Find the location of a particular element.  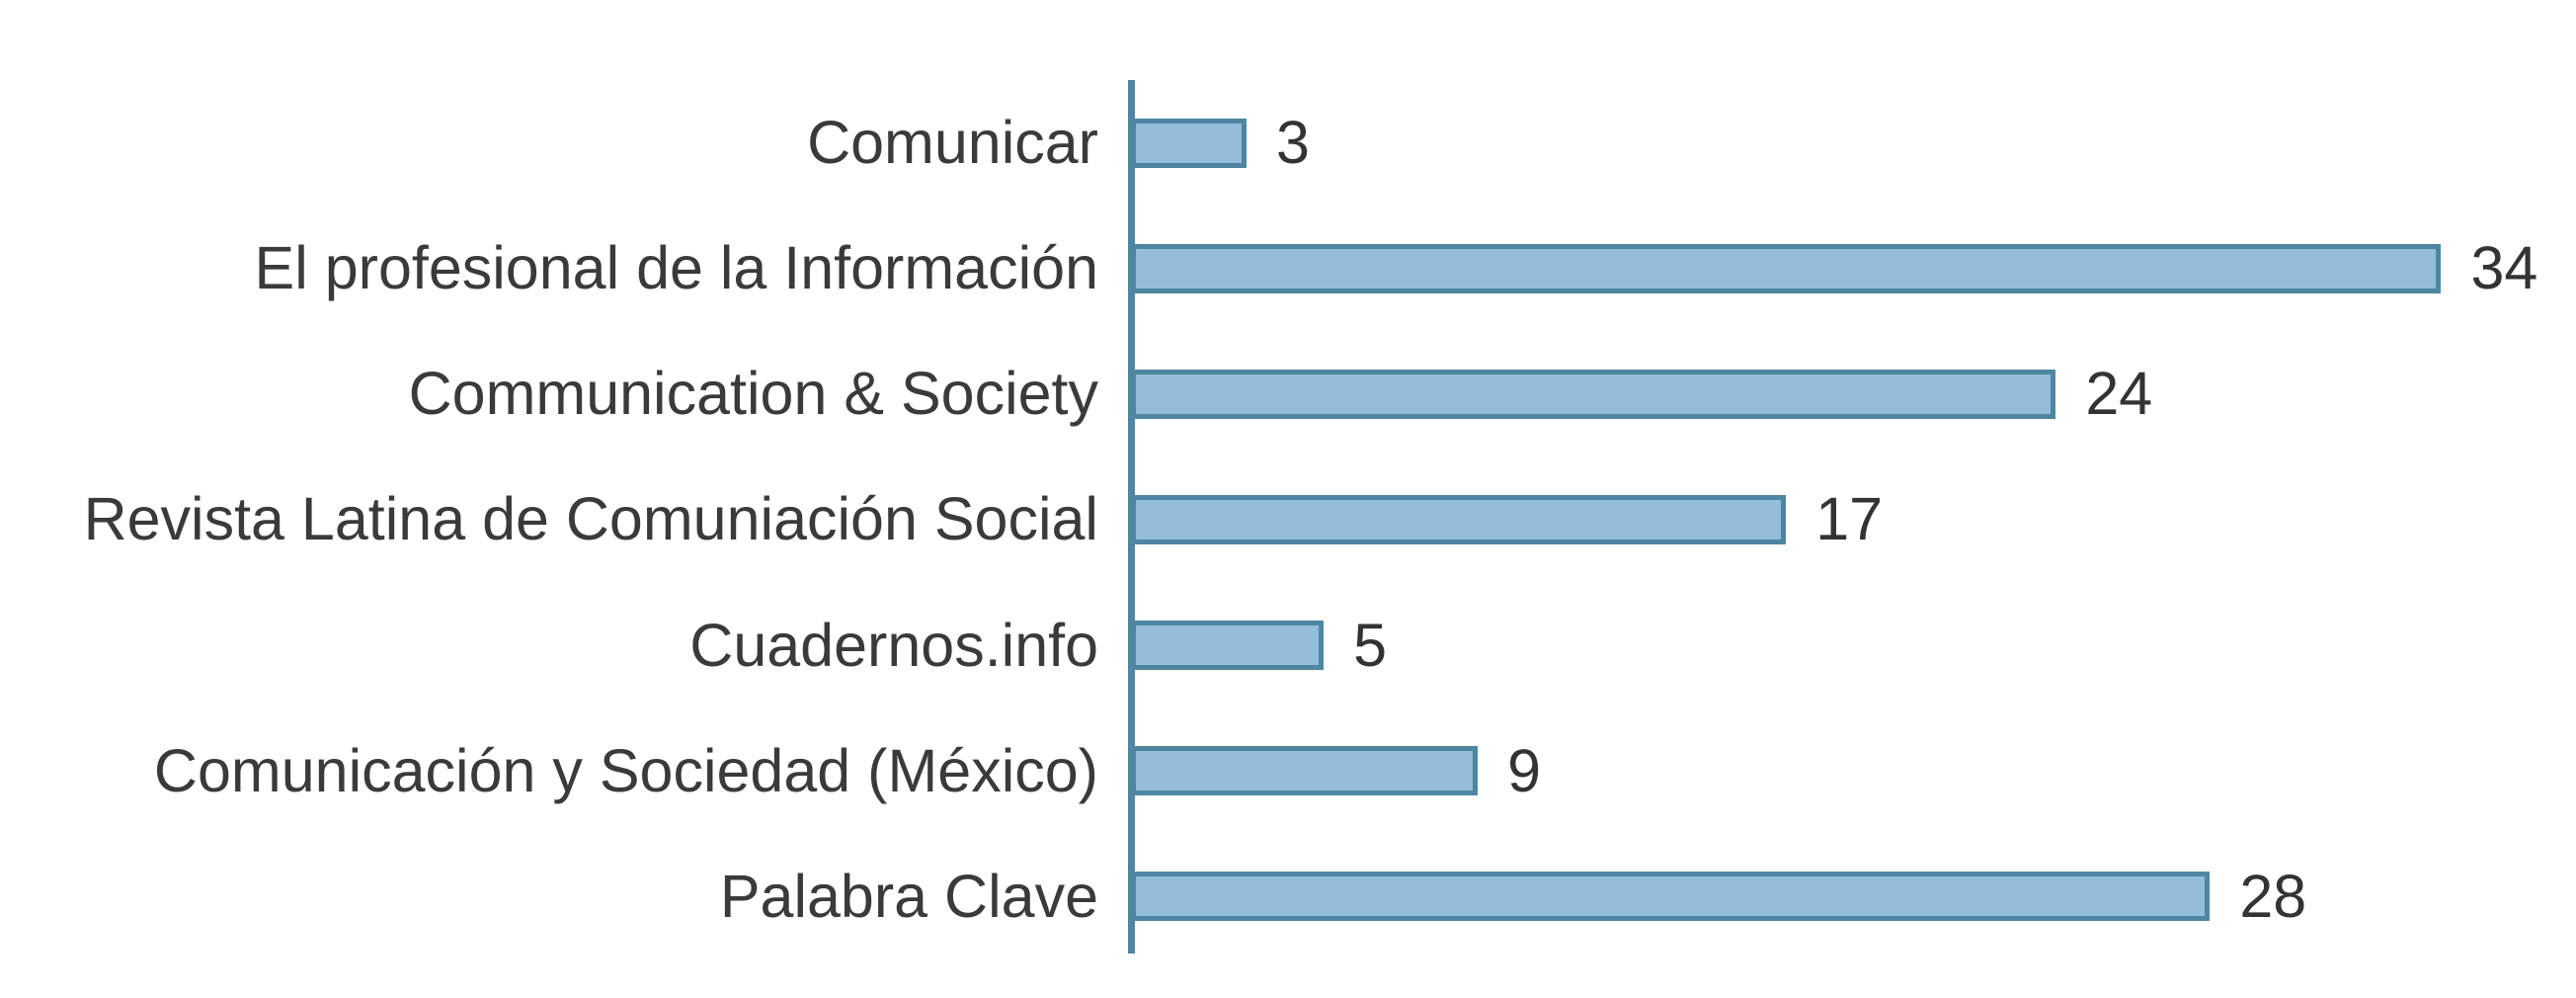

bar-track: 5 is located at coordinates (1853, 645).